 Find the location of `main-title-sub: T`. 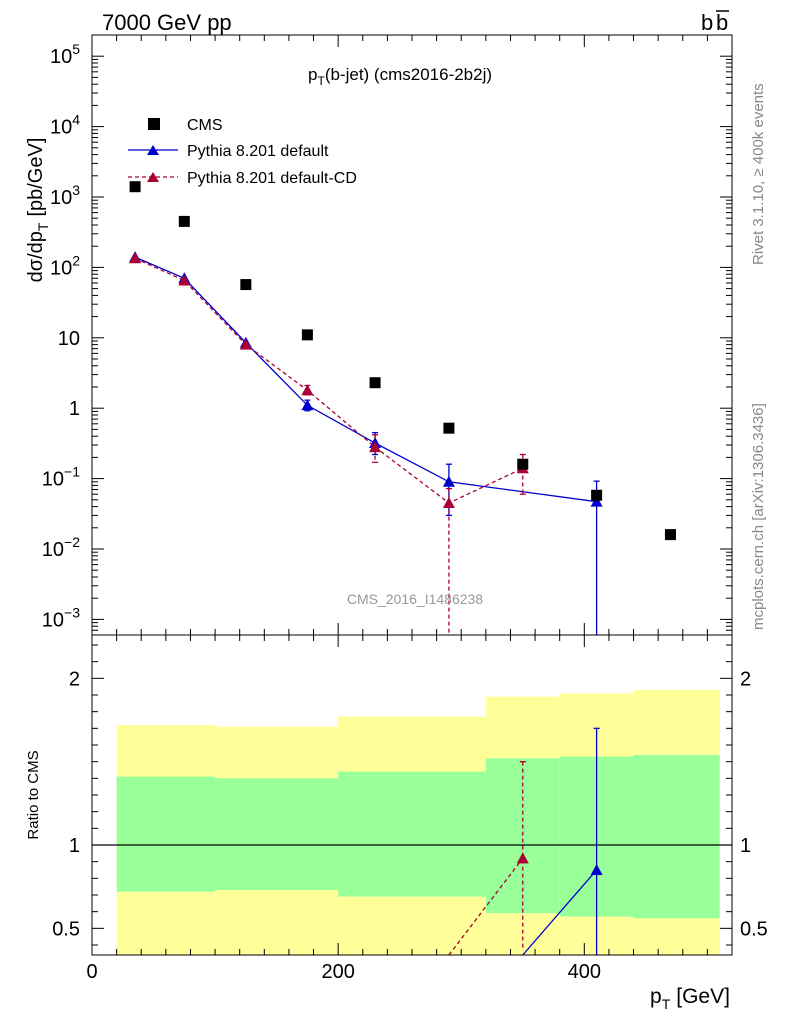

main-title-sub: T is located at coordinates (321, 81).